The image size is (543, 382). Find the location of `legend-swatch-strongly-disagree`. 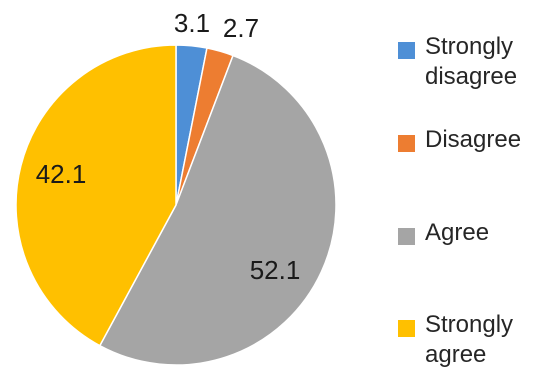

legend-swatch-strongly-disagree is located at coordinates (406, 50).